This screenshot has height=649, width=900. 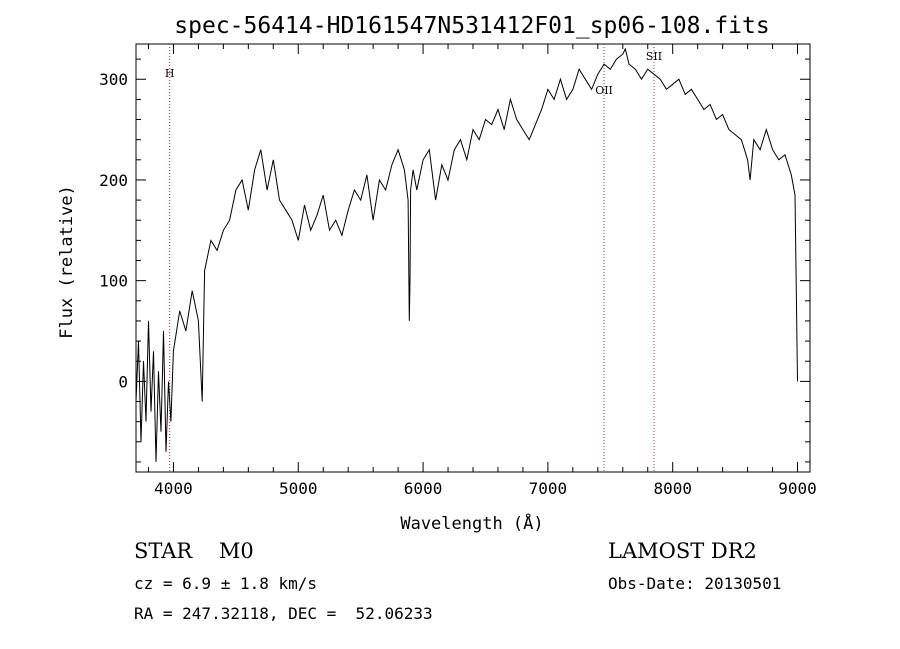 What do you see at coordinates (471, 523) in the screenshot?
I see `x-axis-label: Wavelength (Å)` at bounding box center [471, 523].